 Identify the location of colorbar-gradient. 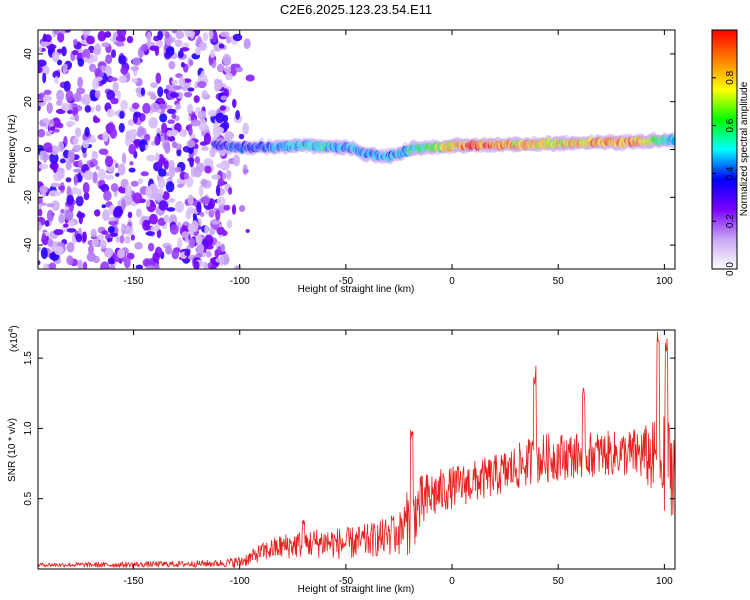
(724, 149).